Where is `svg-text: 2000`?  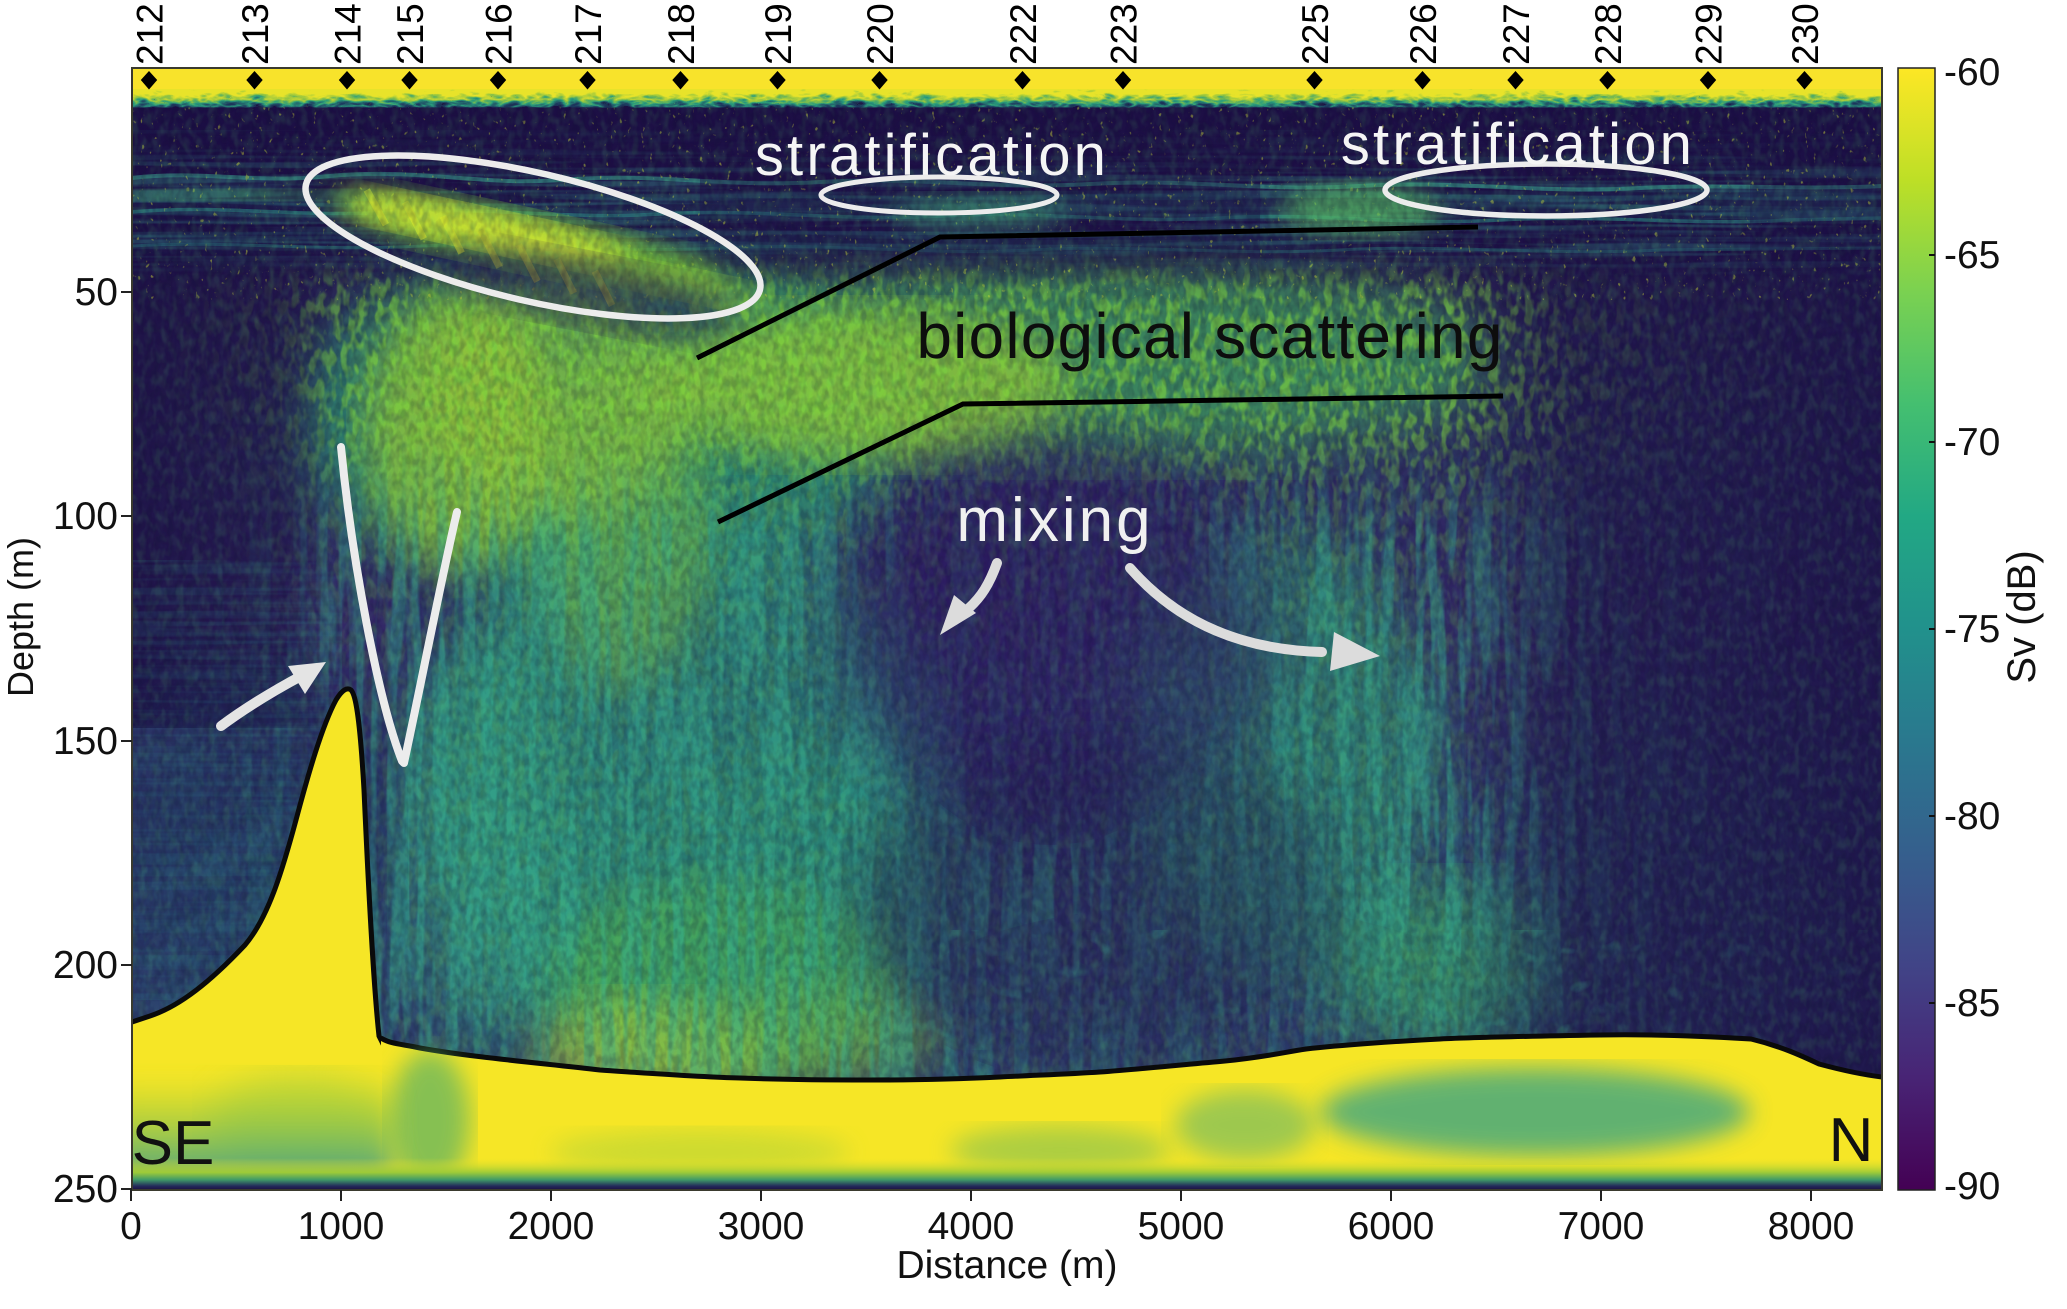
svg-text: 2000 is located at coordinates (551, 1226).